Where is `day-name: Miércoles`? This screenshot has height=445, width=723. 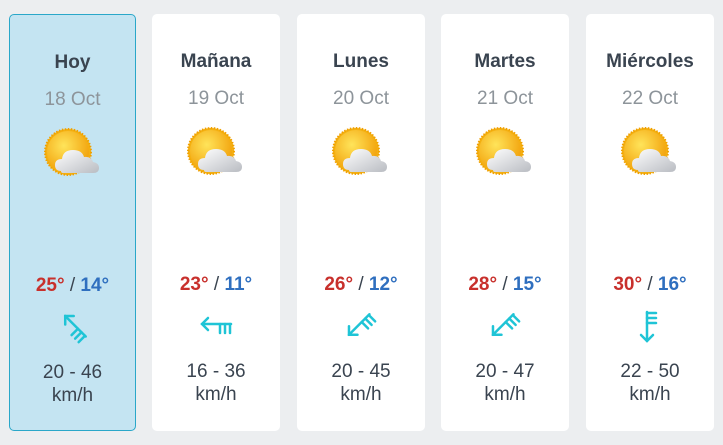
day-name: Miércoles is located at coordinates (650, 61).